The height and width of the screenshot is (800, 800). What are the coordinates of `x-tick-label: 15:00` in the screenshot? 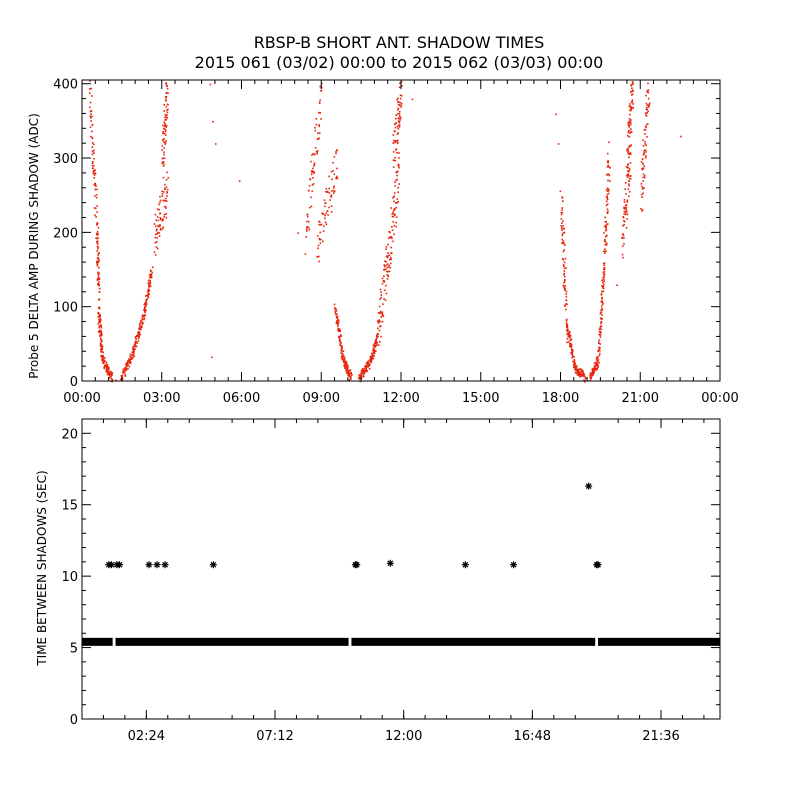 It's located at (480, 398).